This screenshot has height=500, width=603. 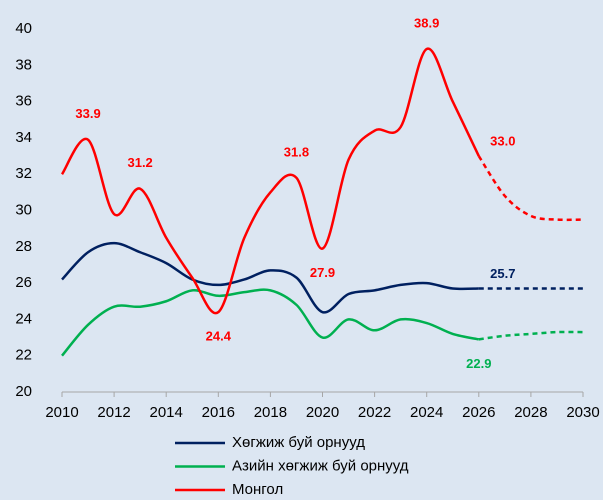 What do you see at coordinates (478, 363) in the screenshot?
I see `data-label: 22.9` at bounding box center [478, 363].